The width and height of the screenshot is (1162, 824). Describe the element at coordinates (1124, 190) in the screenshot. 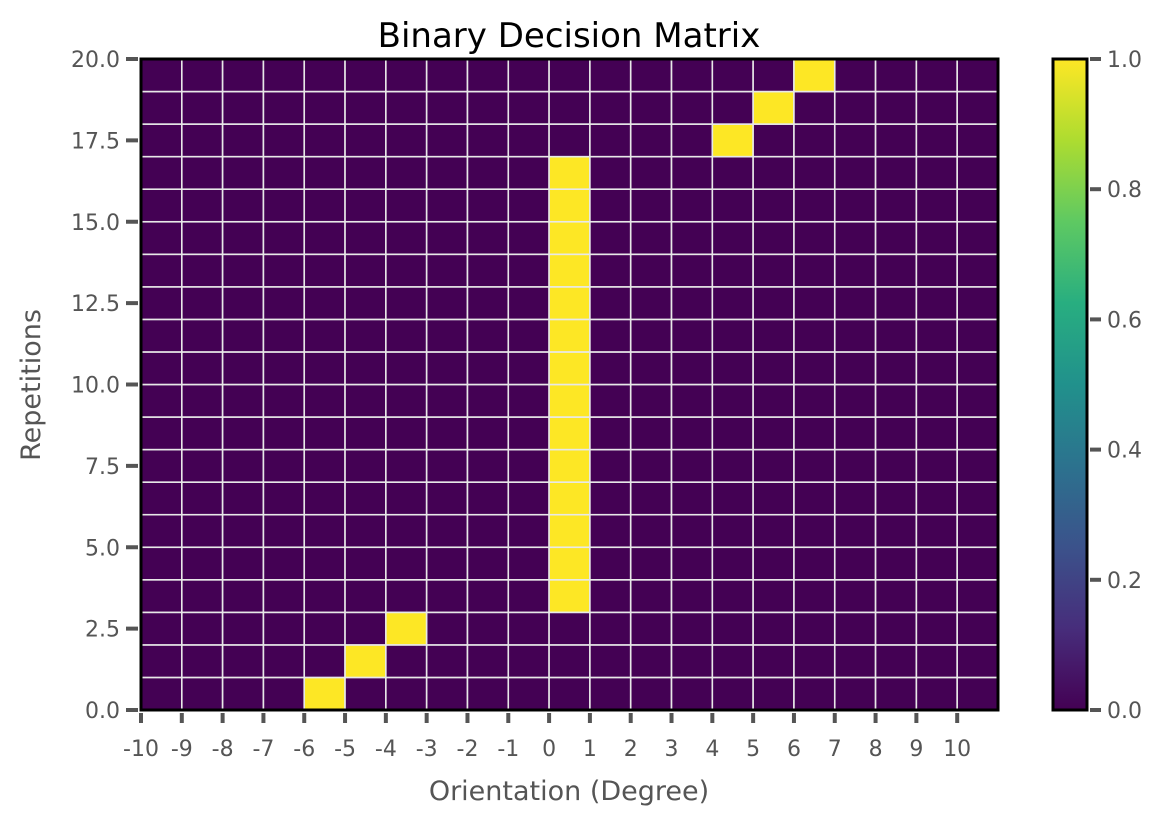

I see `colorbar-tick-label: 0.8` at that location.